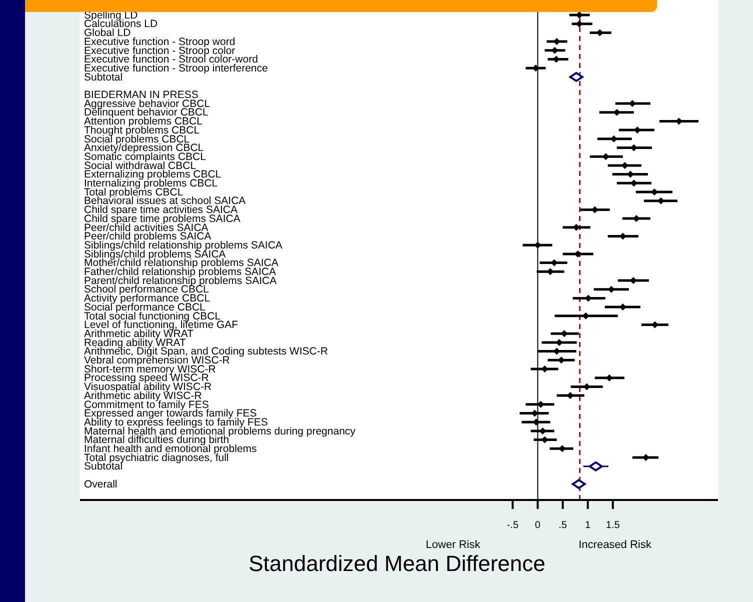  Describe the element at coordinates (397, 563) in the screenshot. I see `x-axis-title: Standardized Mean Difference` at that location.